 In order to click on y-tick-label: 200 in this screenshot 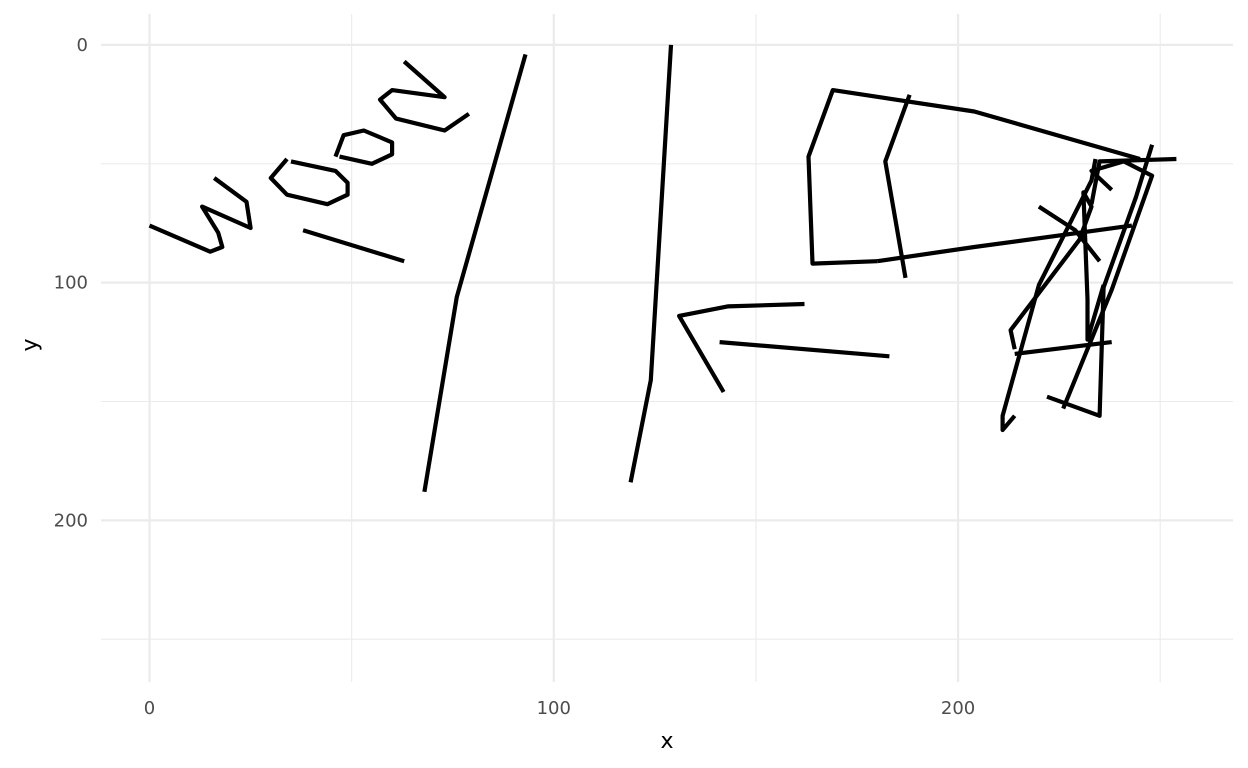, I will do `click(71, 520)`.